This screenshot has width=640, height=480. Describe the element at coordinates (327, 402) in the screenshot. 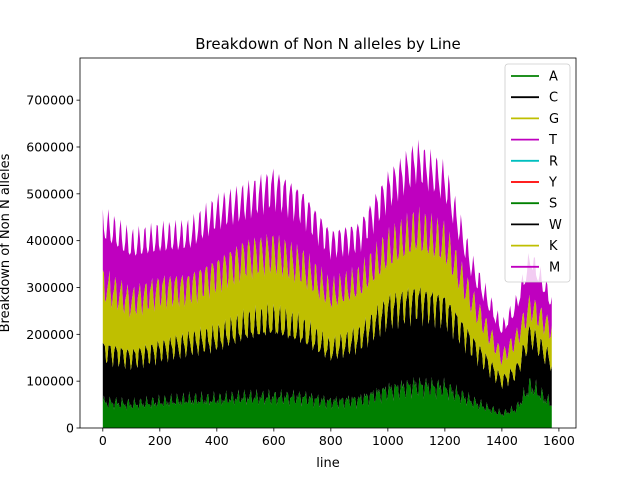

I see `area-A` at that location.